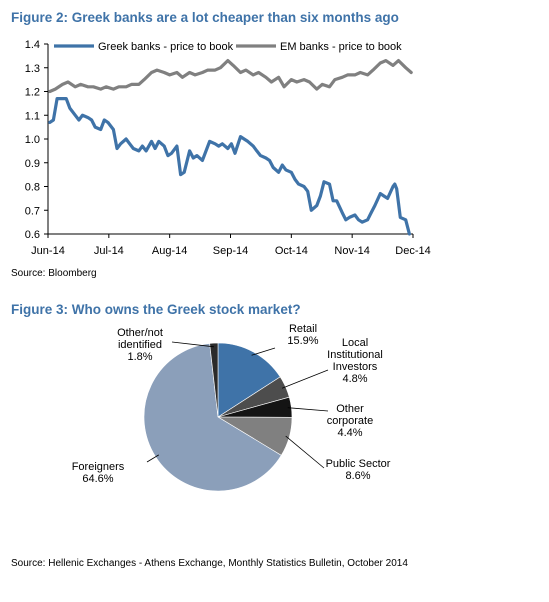 The image size is (549, 602). I want to click on y-tick-label: 1.1, so click(32, 116).